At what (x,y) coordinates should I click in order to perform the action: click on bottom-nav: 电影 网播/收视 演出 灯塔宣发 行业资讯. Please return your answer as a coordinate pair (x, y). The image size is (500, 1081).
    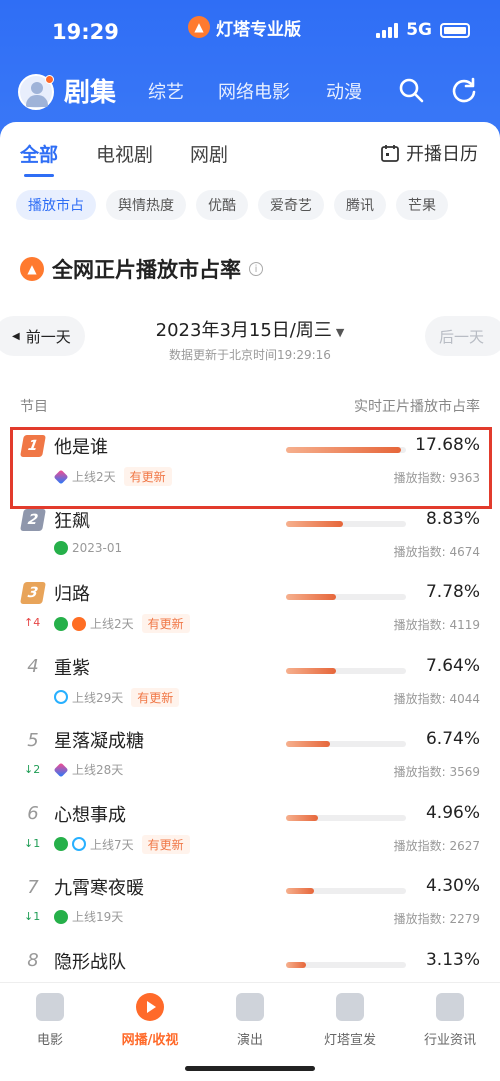
    Looking at the image, I should click on (250, 1031).